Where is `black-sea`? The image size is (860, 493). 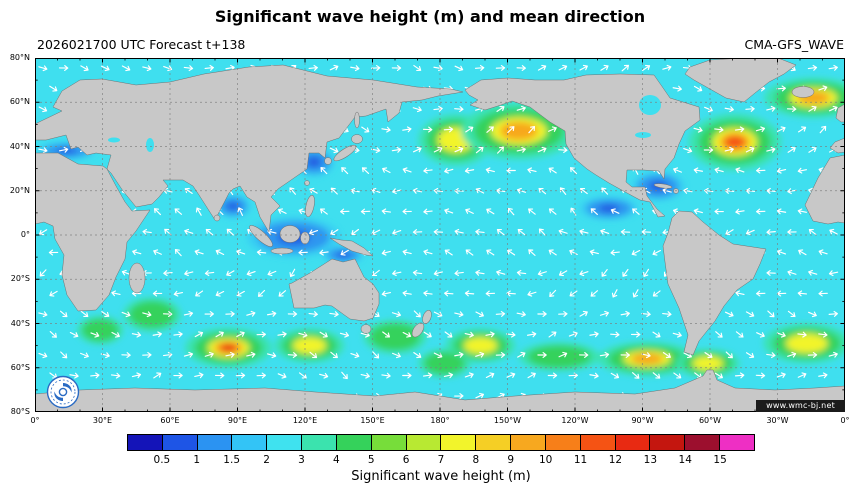
black-sea is located at coordinates (114, 140).